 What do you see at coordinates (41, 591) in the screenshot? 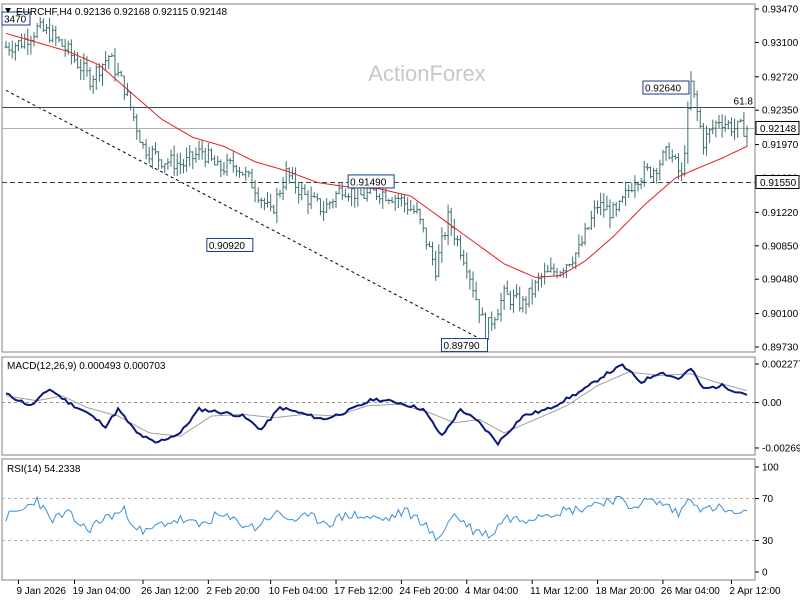
I see `time-tick-label: 9 Jan 2026` at bounding box center [41, 591].